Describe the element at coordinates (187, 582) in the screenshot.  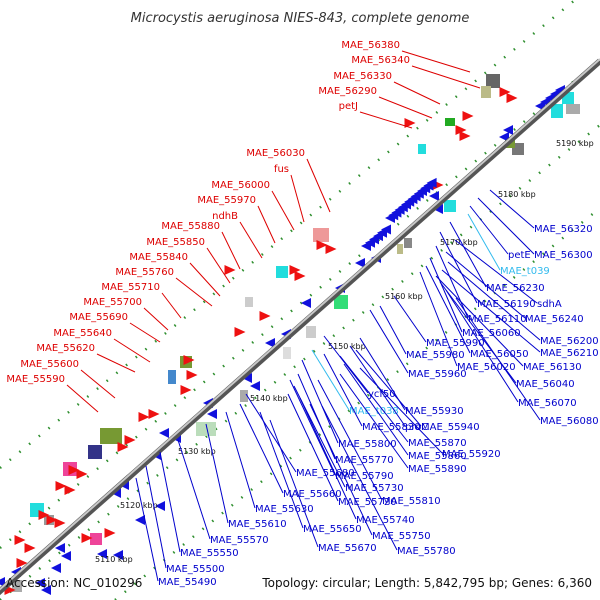
I see `gene-label: MAE_55490` at that location.